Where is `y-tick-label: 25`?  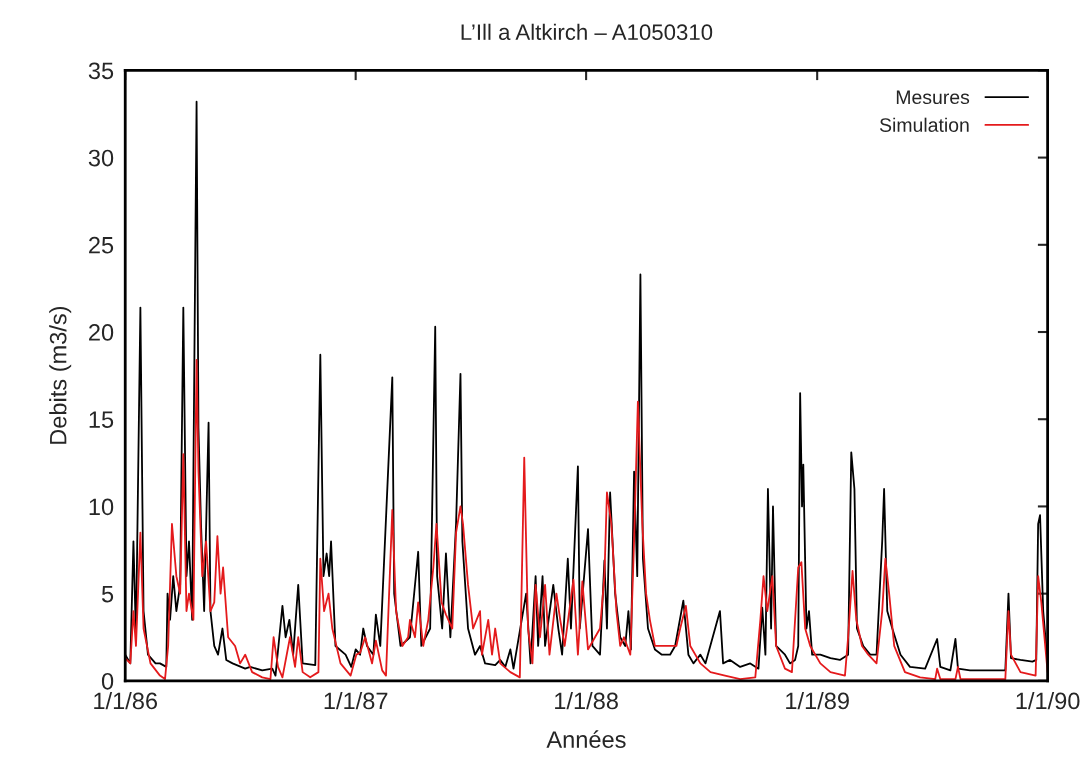 y-tick-label: 25 is located at coordinates (101, 245).